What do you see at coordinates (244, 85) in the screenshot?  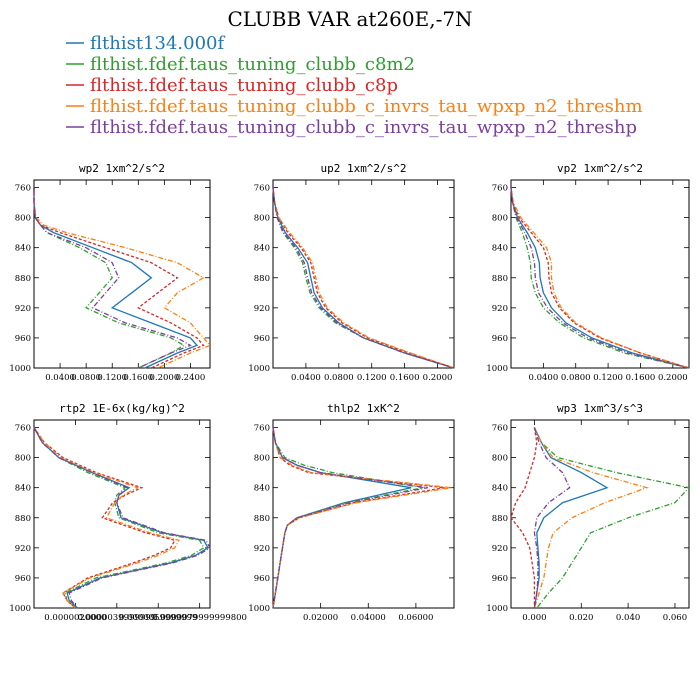 I see `legend-label: flthist.fdef.taus_tuning_clubb_c8p` at bounding box center [244, 85].